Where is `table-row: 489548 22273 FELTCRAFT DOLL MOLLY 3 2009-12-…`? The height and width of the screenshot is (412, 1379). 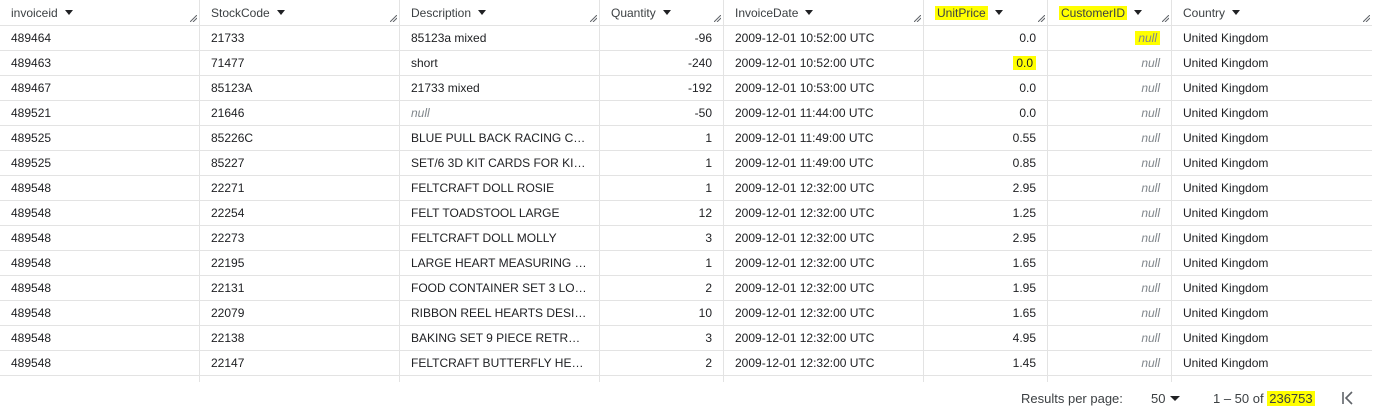 table-row: 489548 22273 FELTCRAFT DOLL MOLLY 3 2009-12-… is located at coordinates (686, 238).